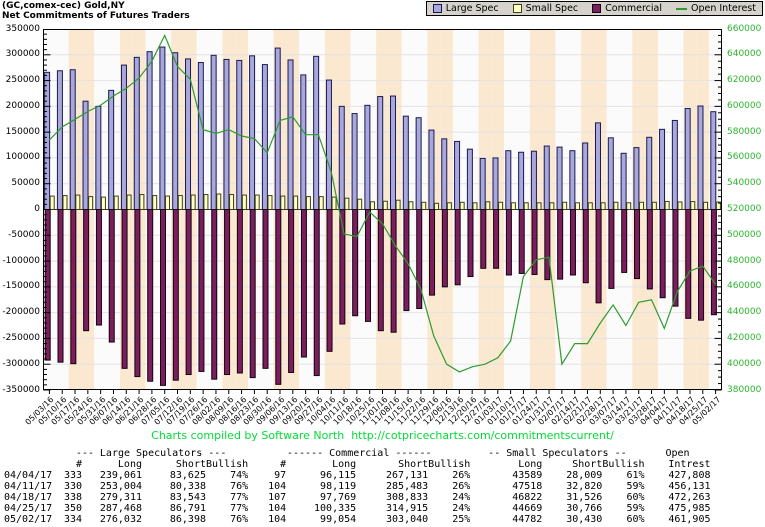  I want to click on left-axis-tick-label: 200000, so click(22, 105).